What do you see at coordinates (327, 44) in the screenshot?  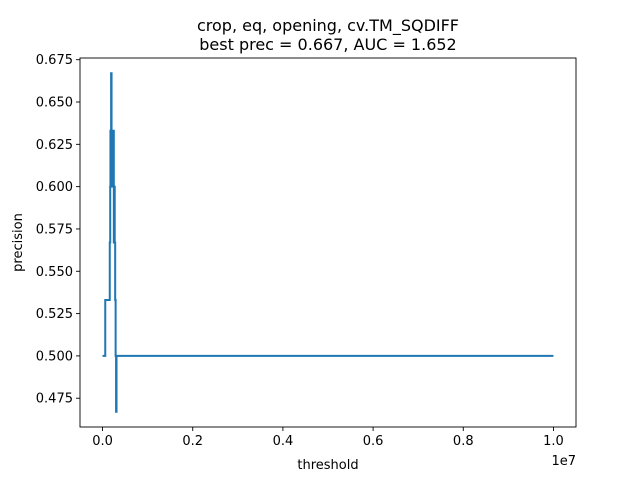 I see `chart-title-line: best prec = 0.667, AUC = 1.652` at bounding box center [327, 44].